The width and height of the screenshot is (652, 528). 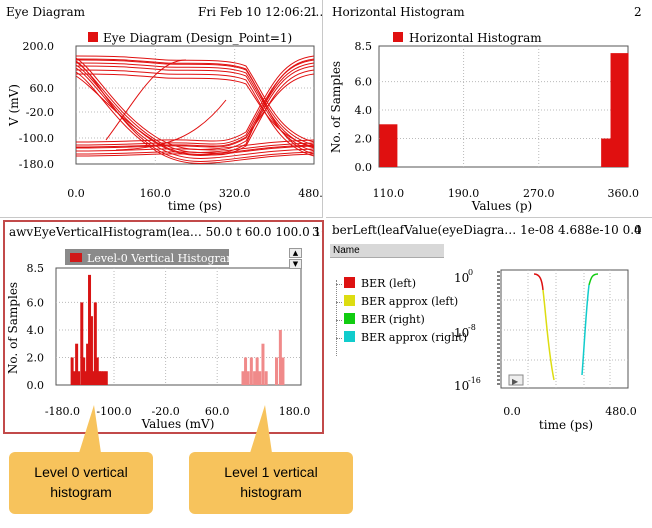 I want to click on play-button, so click(x=516, y=380).